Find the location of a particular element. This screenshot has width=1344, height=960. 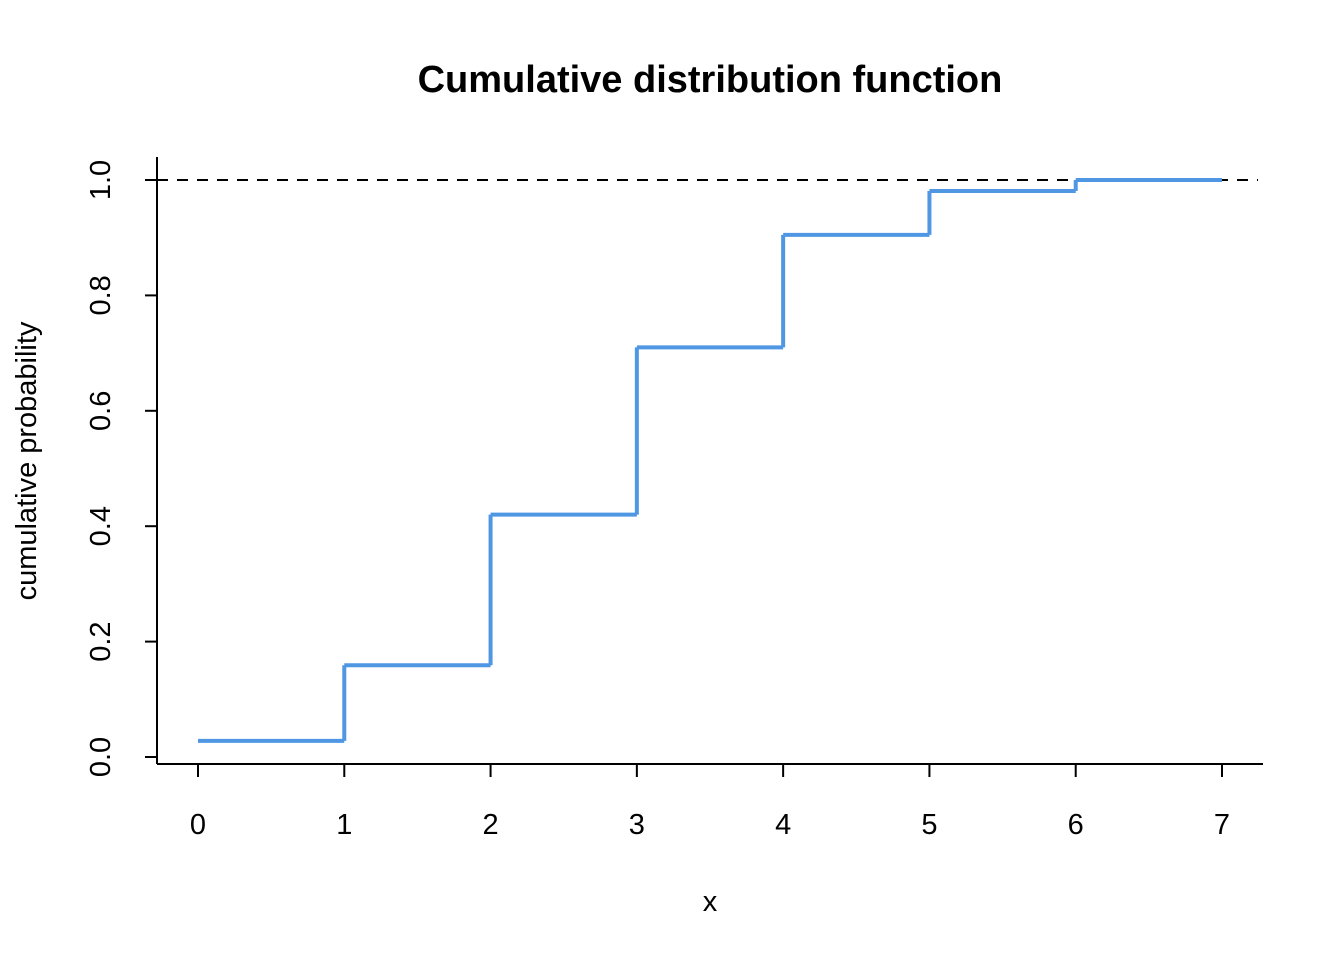

x-tick-label: 5 is located at coordinates (929, 825).